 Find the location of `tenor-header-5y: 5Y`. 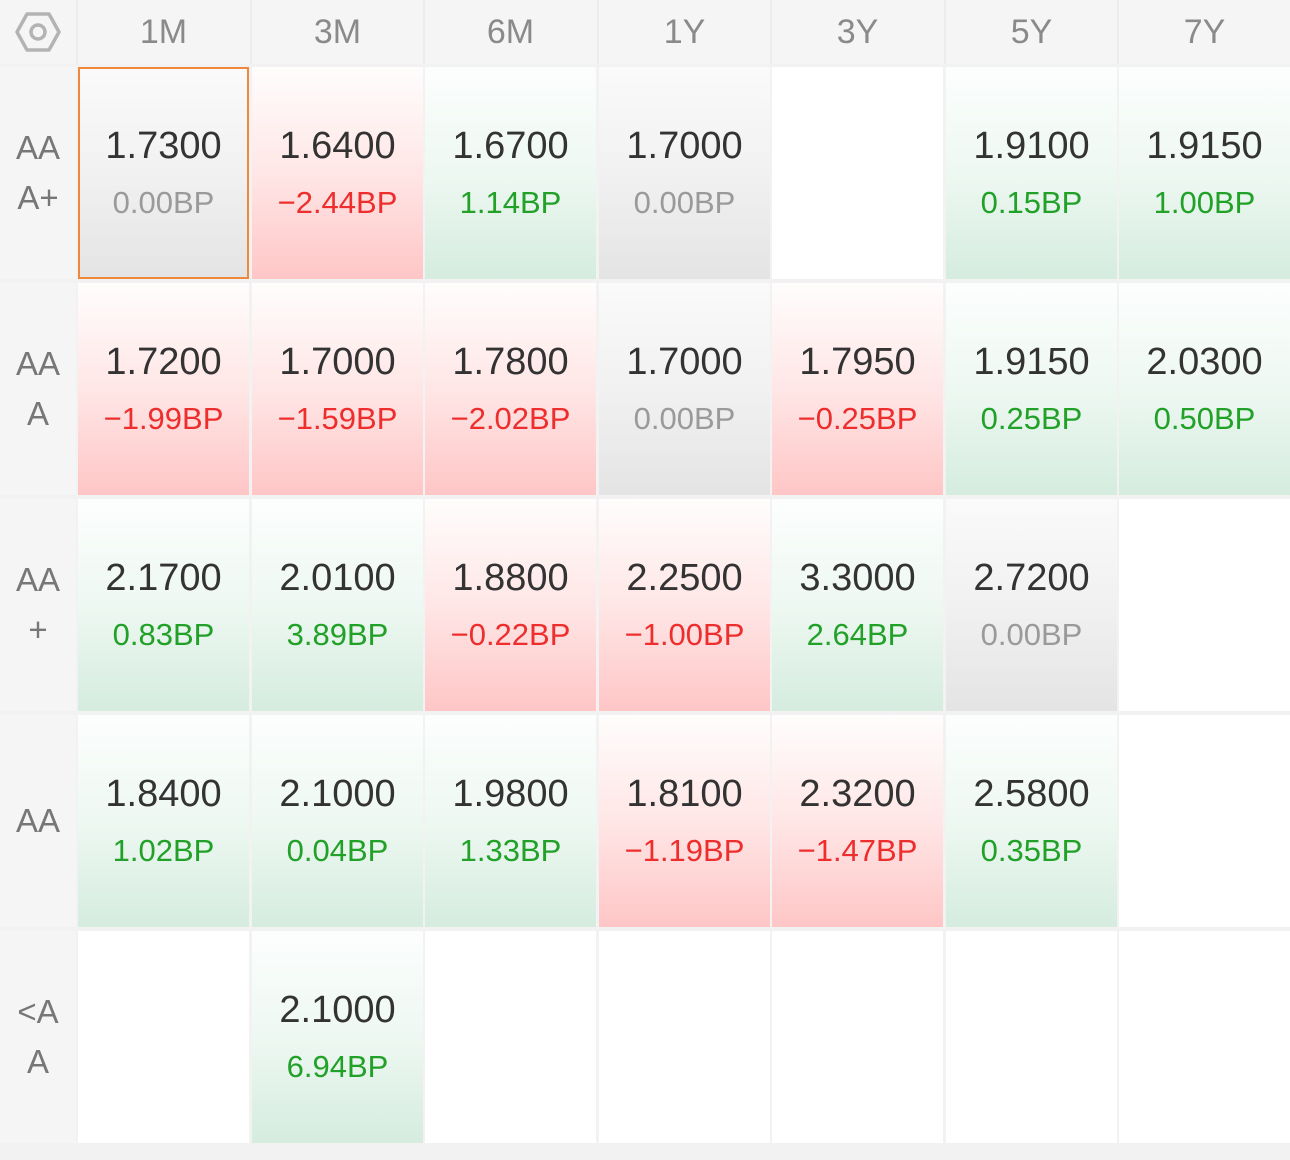

tenor-header-5y: 5Y is located at coordinates (1030, 32).